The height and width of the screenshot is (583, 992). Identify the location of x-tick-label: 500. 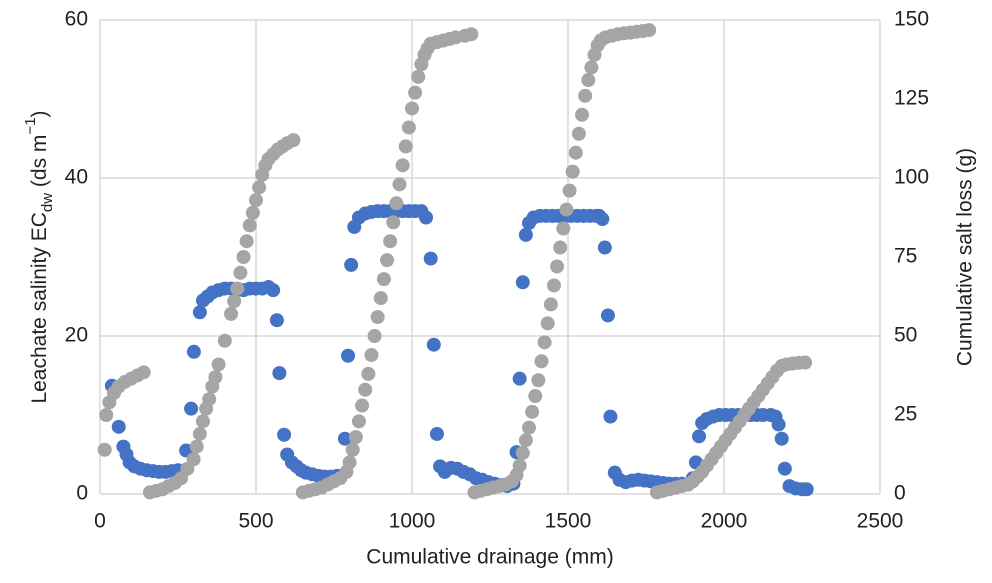
(255, 521).